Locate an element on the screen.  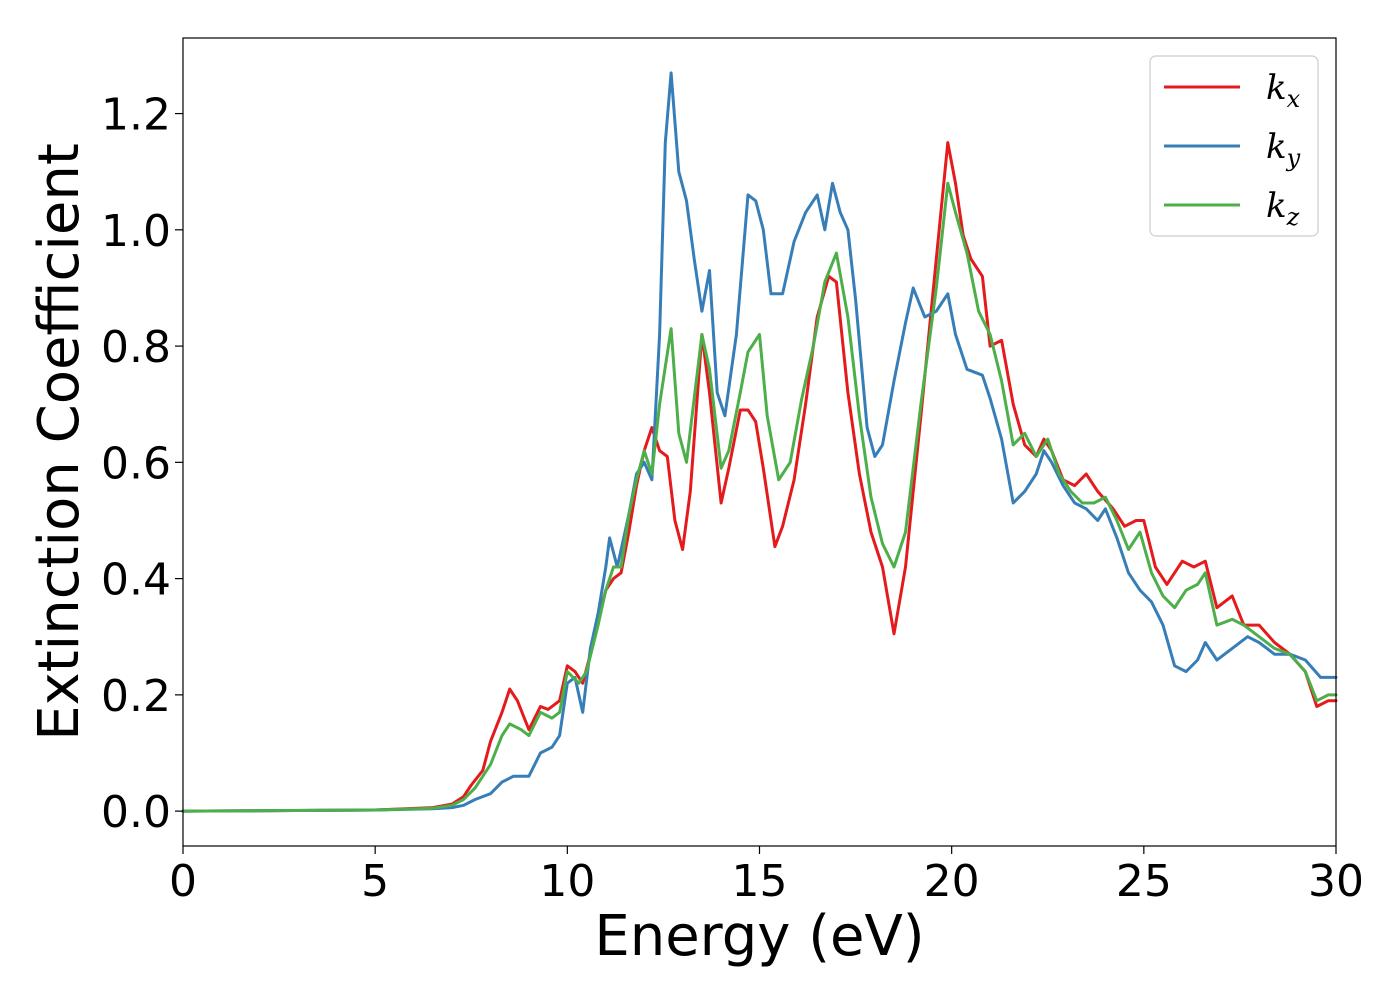
y-tick-label: 1.0 is located at coordinates (136, 231).